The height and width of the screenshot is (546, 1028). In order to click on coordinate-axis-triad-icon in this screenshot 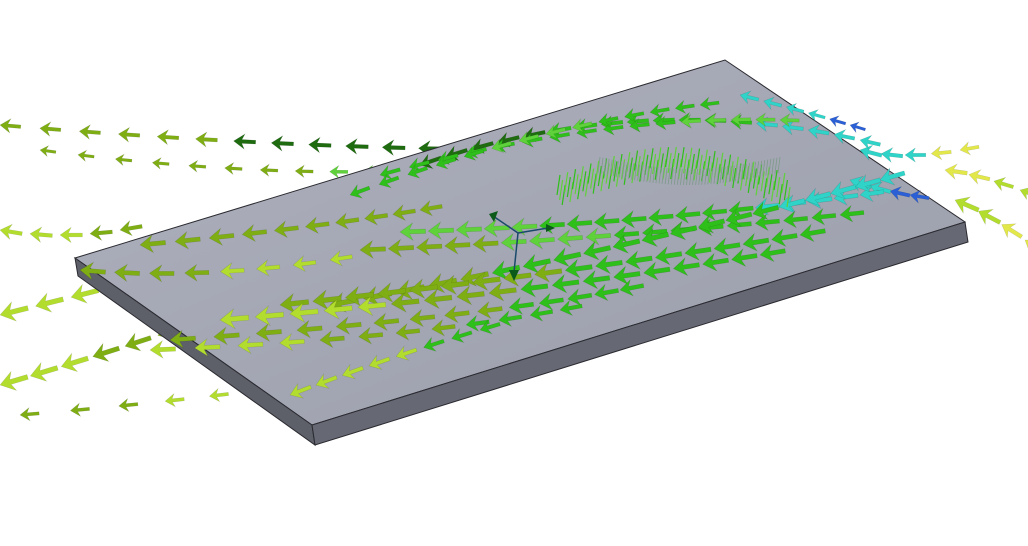, I will do `click(522, 246)`.